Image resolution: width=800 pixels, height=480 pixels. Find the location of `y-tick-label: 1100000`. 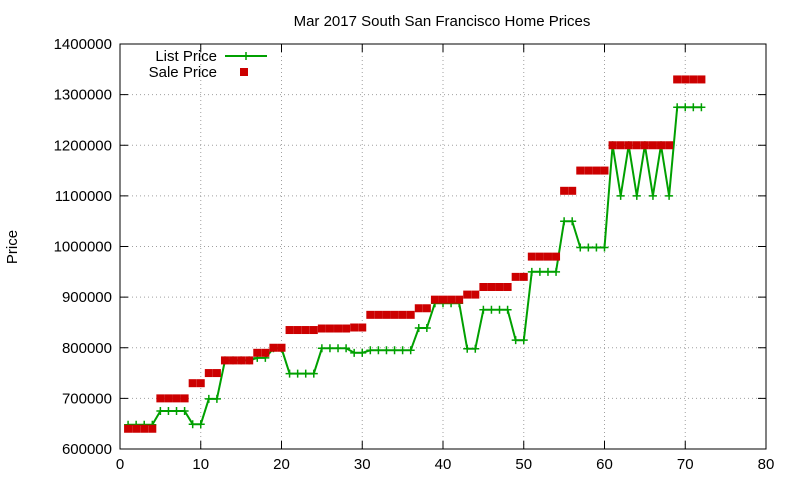

y-tick-label: 1100000 is located at coordinates (83, 196).